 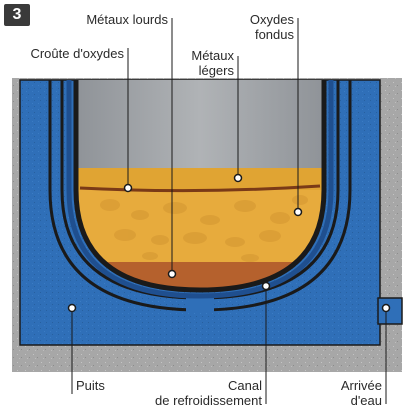 I want to click on figure-number-badge: 3, so click(x=17, y=15).